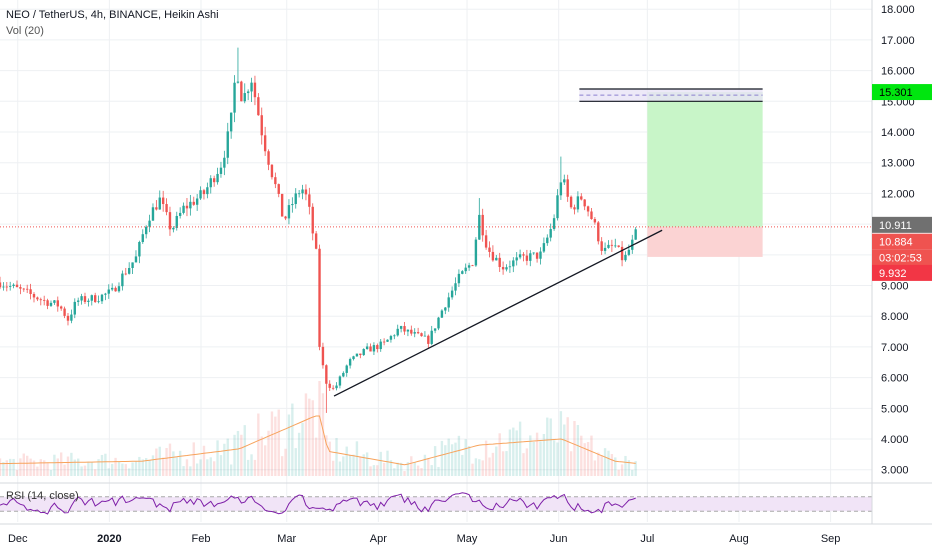 The height and width of the screenshot is (555, 932). Describe the element at coordinates (18, 539) in the screenshot. I see `time-tick-label: Dec` at that location.